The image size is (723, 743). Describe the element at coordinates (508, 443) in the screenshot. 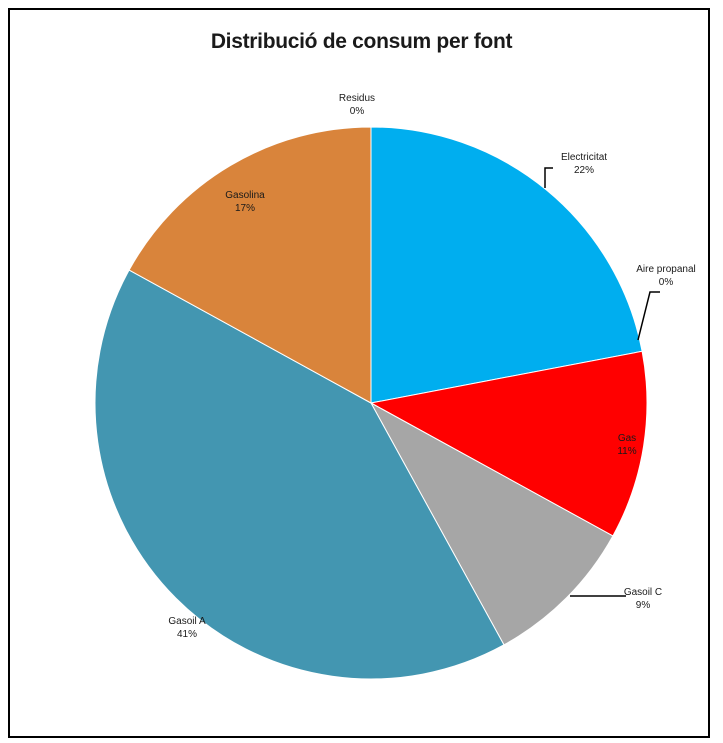

I see `pie-slice-gas` at that location.